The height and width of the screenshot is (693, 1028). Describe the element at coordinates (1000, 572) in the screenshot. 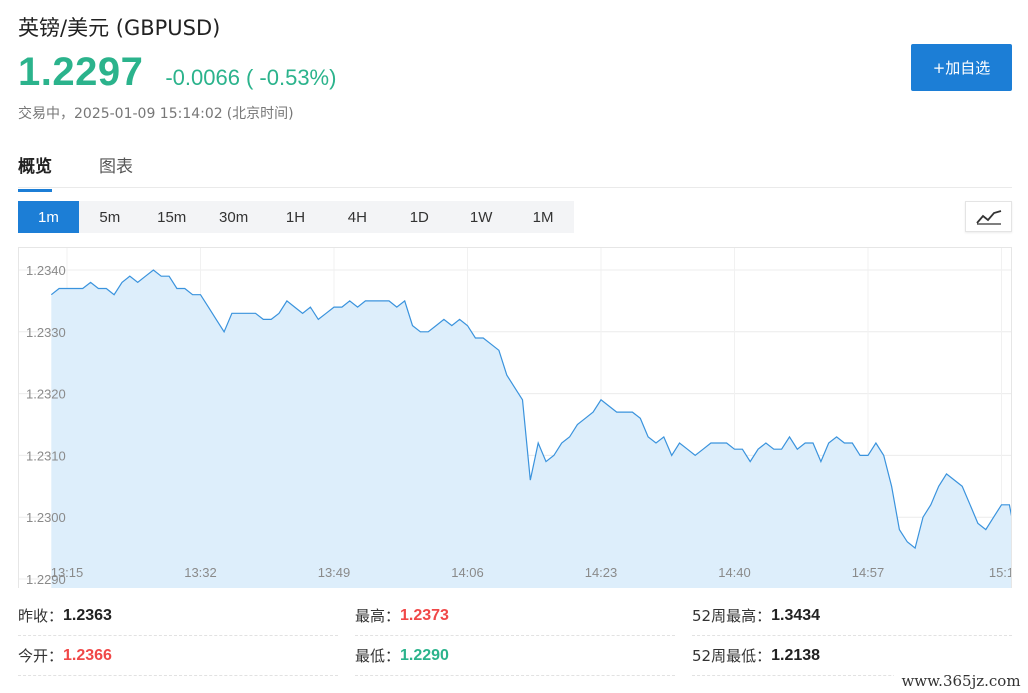

I see `x-tick-label: 15:1` at that location.